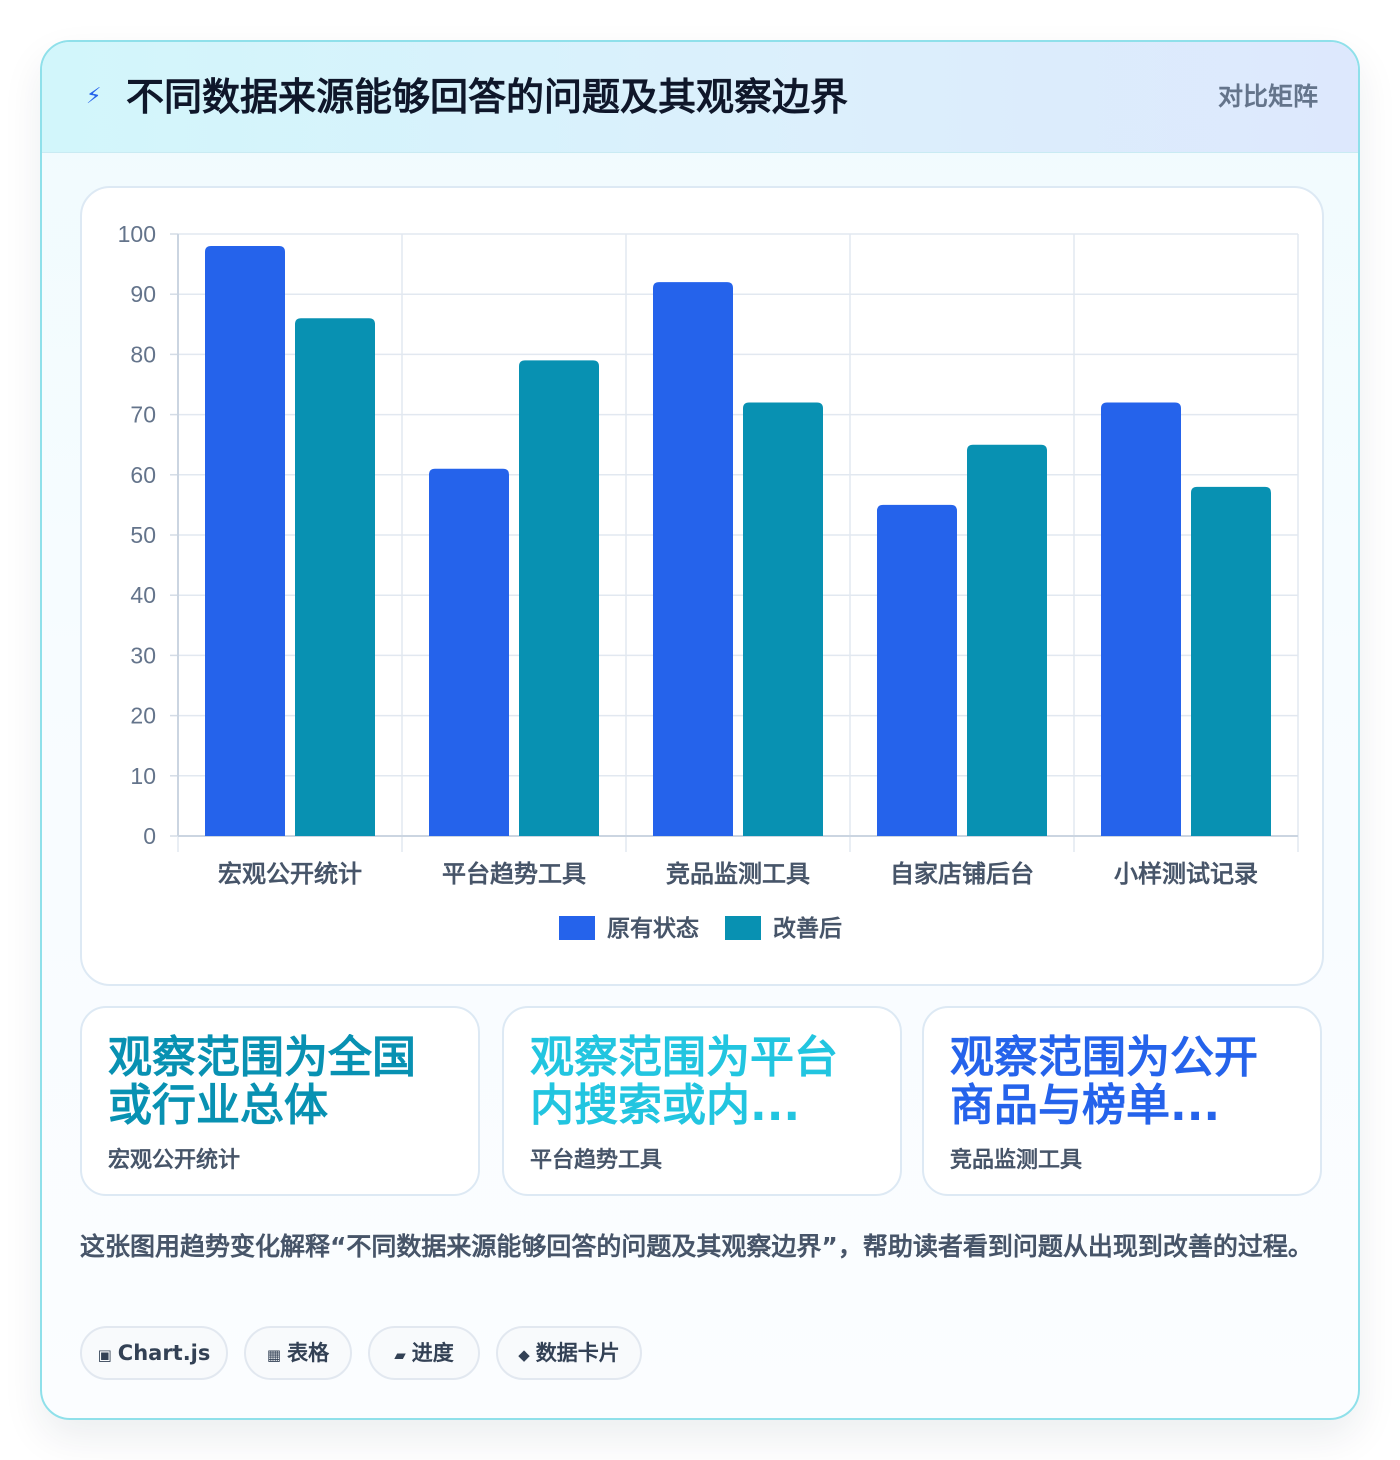 This screenshot has width=1400, height=1460. Describe the element at coordinates (143, 475) in the screenshot. I see `y-tick-label: 60` at that location.